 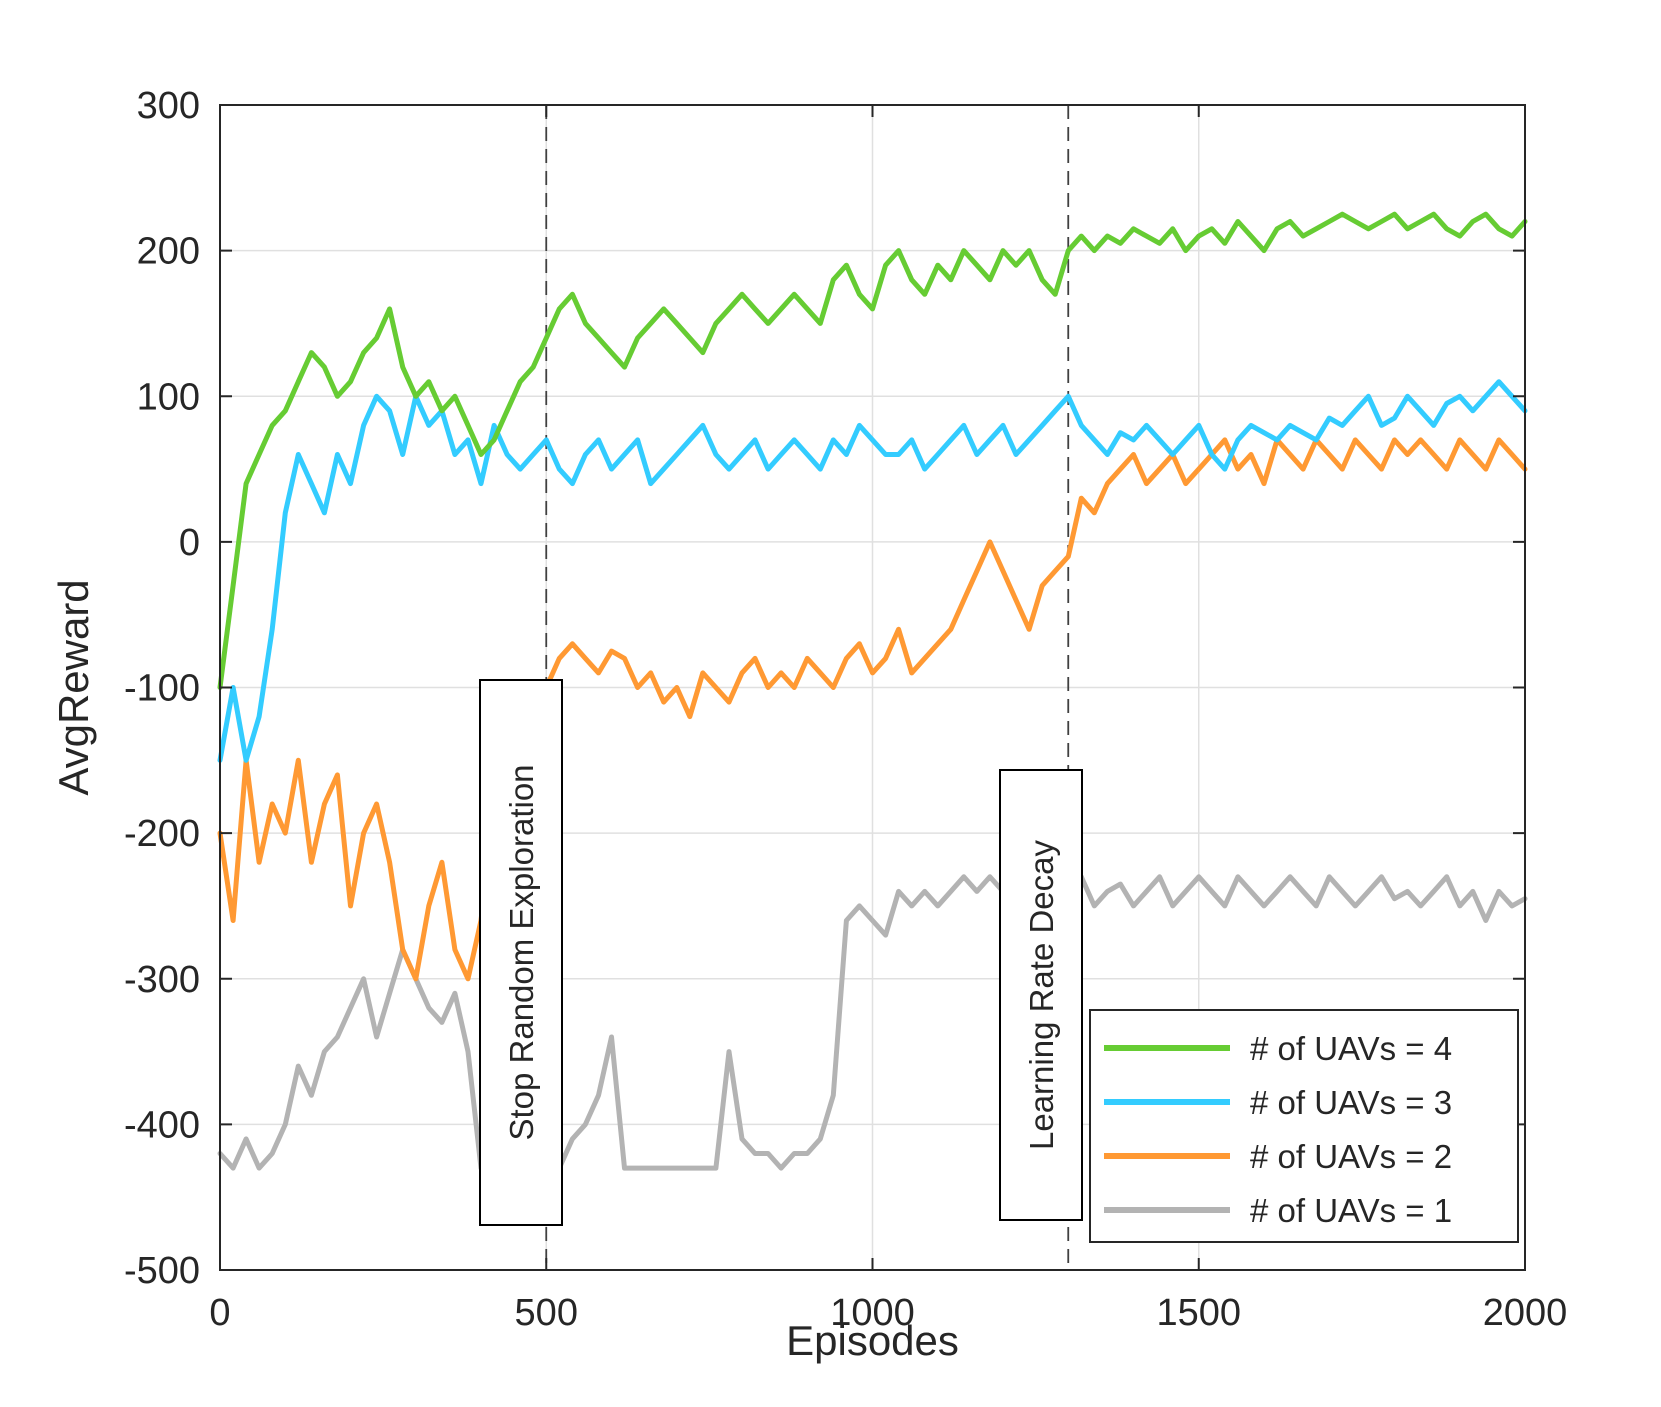 What do you see at coordinates (1351, 1102) in the screenshot?
I see `legend-label: # of UAVs = 3` at bounding box center [1351, 1102].